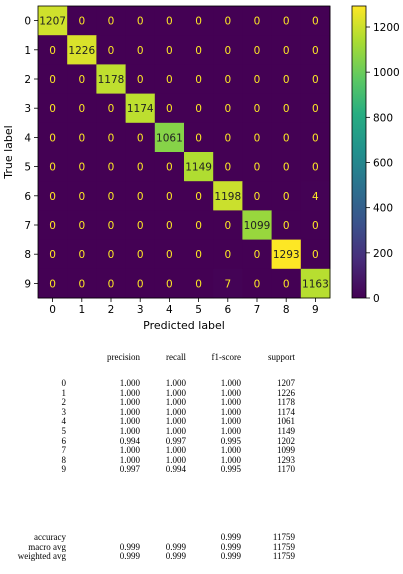  Describe the element at coordinates (386, 73) in the screenshot. I see `colorbar-tick-label: 1000` at that location.